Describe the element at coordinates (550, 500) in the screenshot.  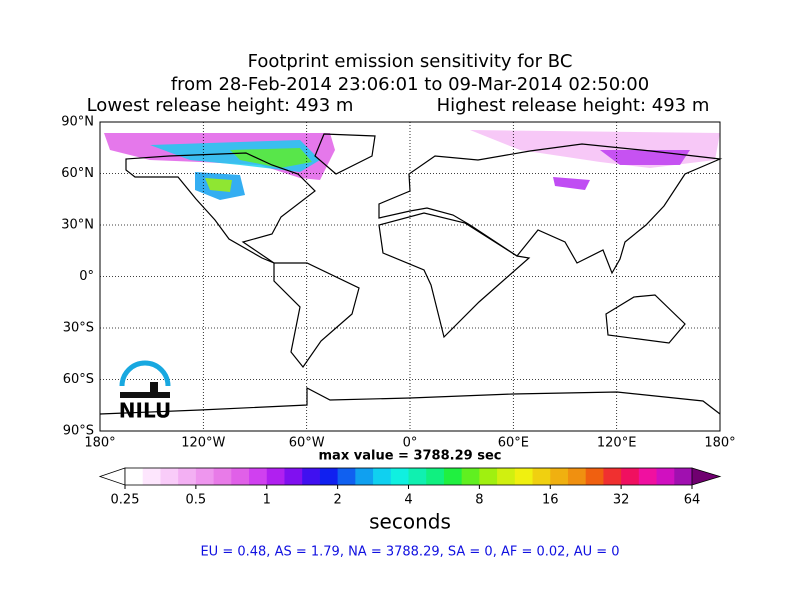
I see `colorbar-tick-label: 16` at that location.